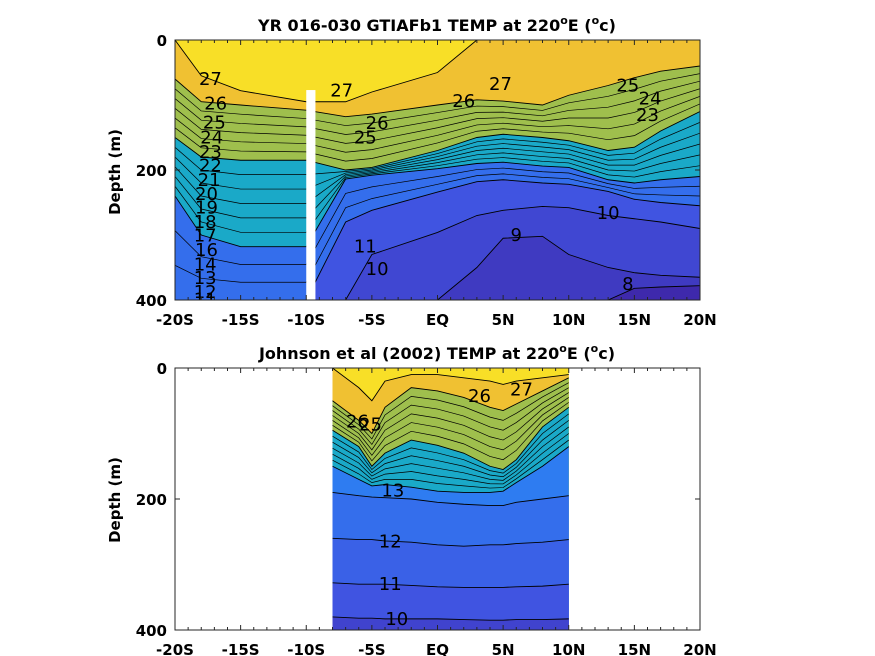  What do you see at coordinates (205, 264) in the screenshot?
I see `contour-label: 14` at bounding box center [205, 264].